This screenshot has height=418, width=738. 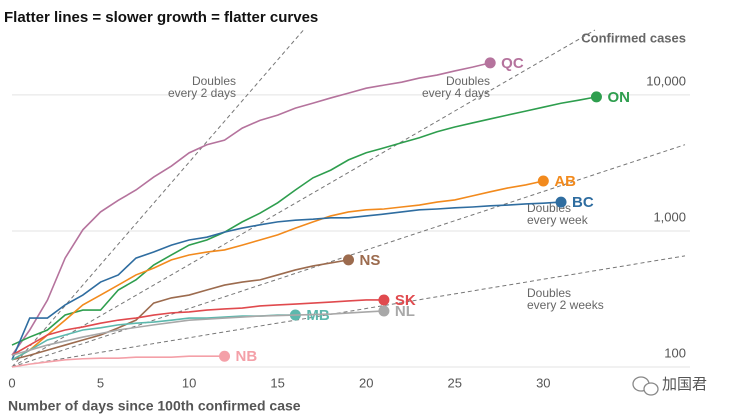 I want to click on series-label: NB, so click(x=247, y=356).